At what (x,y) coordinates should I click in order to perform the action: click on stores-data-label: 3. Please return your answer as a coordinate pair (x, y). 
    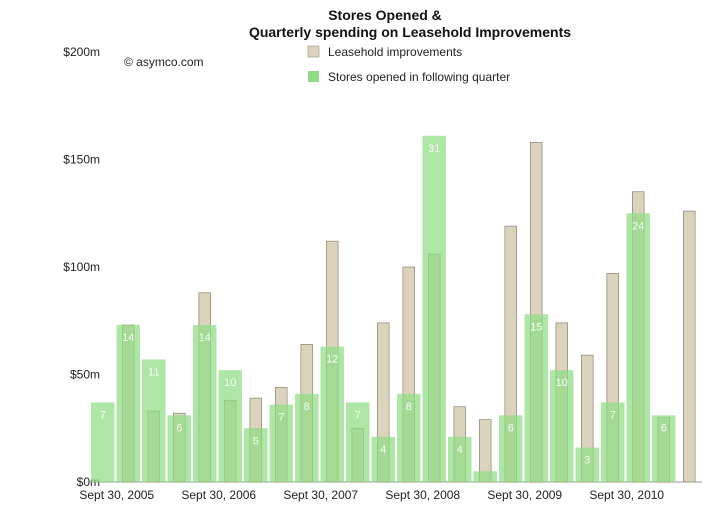
    Looking at the image, I should click on (587, 461).